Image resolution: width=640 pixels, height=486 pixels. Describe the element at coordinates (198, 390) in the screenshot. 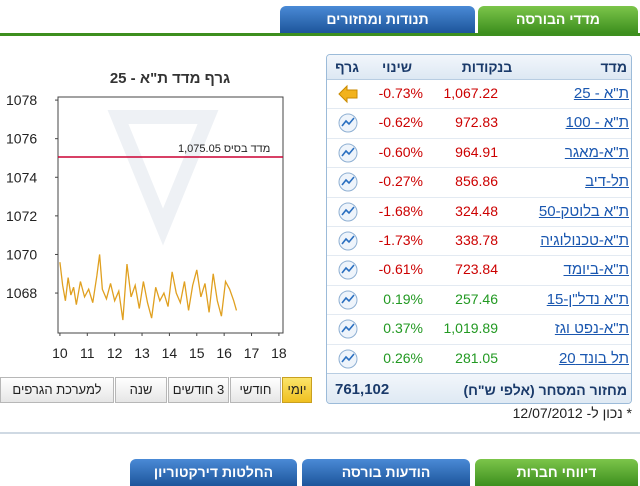

I see `range-button: 3 חודשים` at that location.